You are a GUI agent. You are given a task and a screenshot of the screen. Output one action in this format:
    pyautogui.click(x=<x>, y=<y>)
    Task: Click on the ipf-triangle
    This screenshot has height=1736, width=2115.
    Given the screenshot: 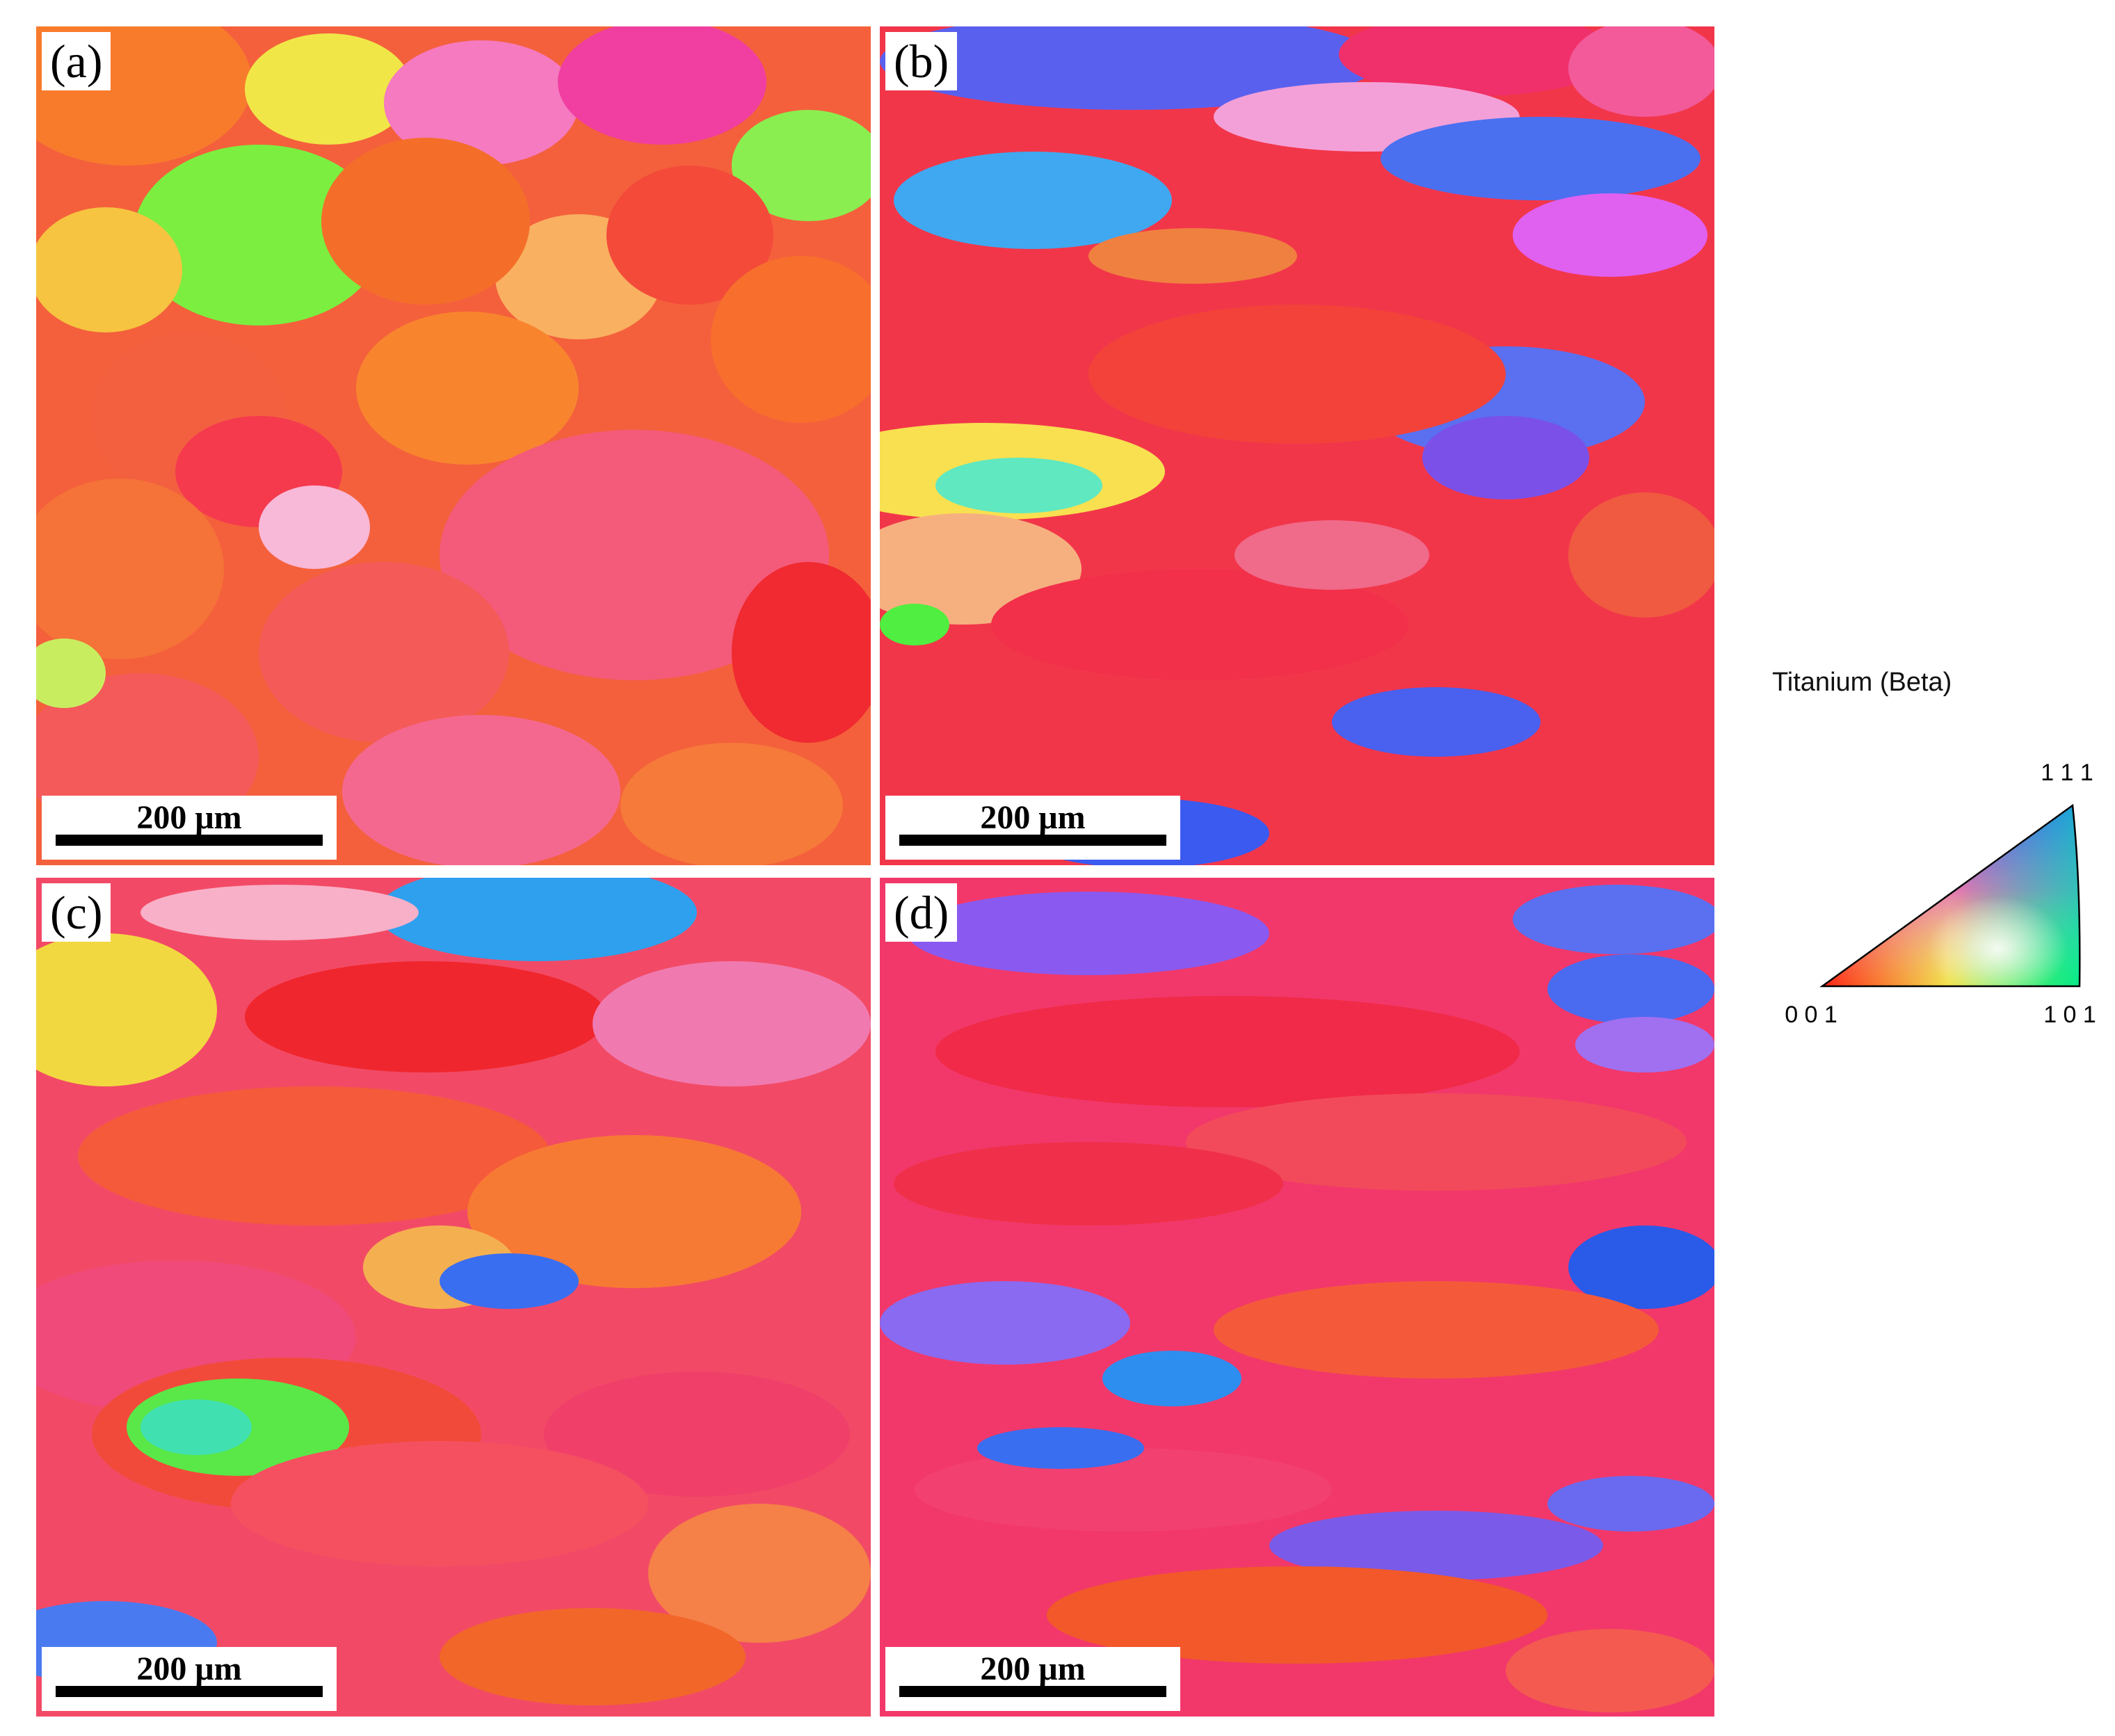 What is the action you would take?
    pyautogui.click(x=1951, y=895)
    